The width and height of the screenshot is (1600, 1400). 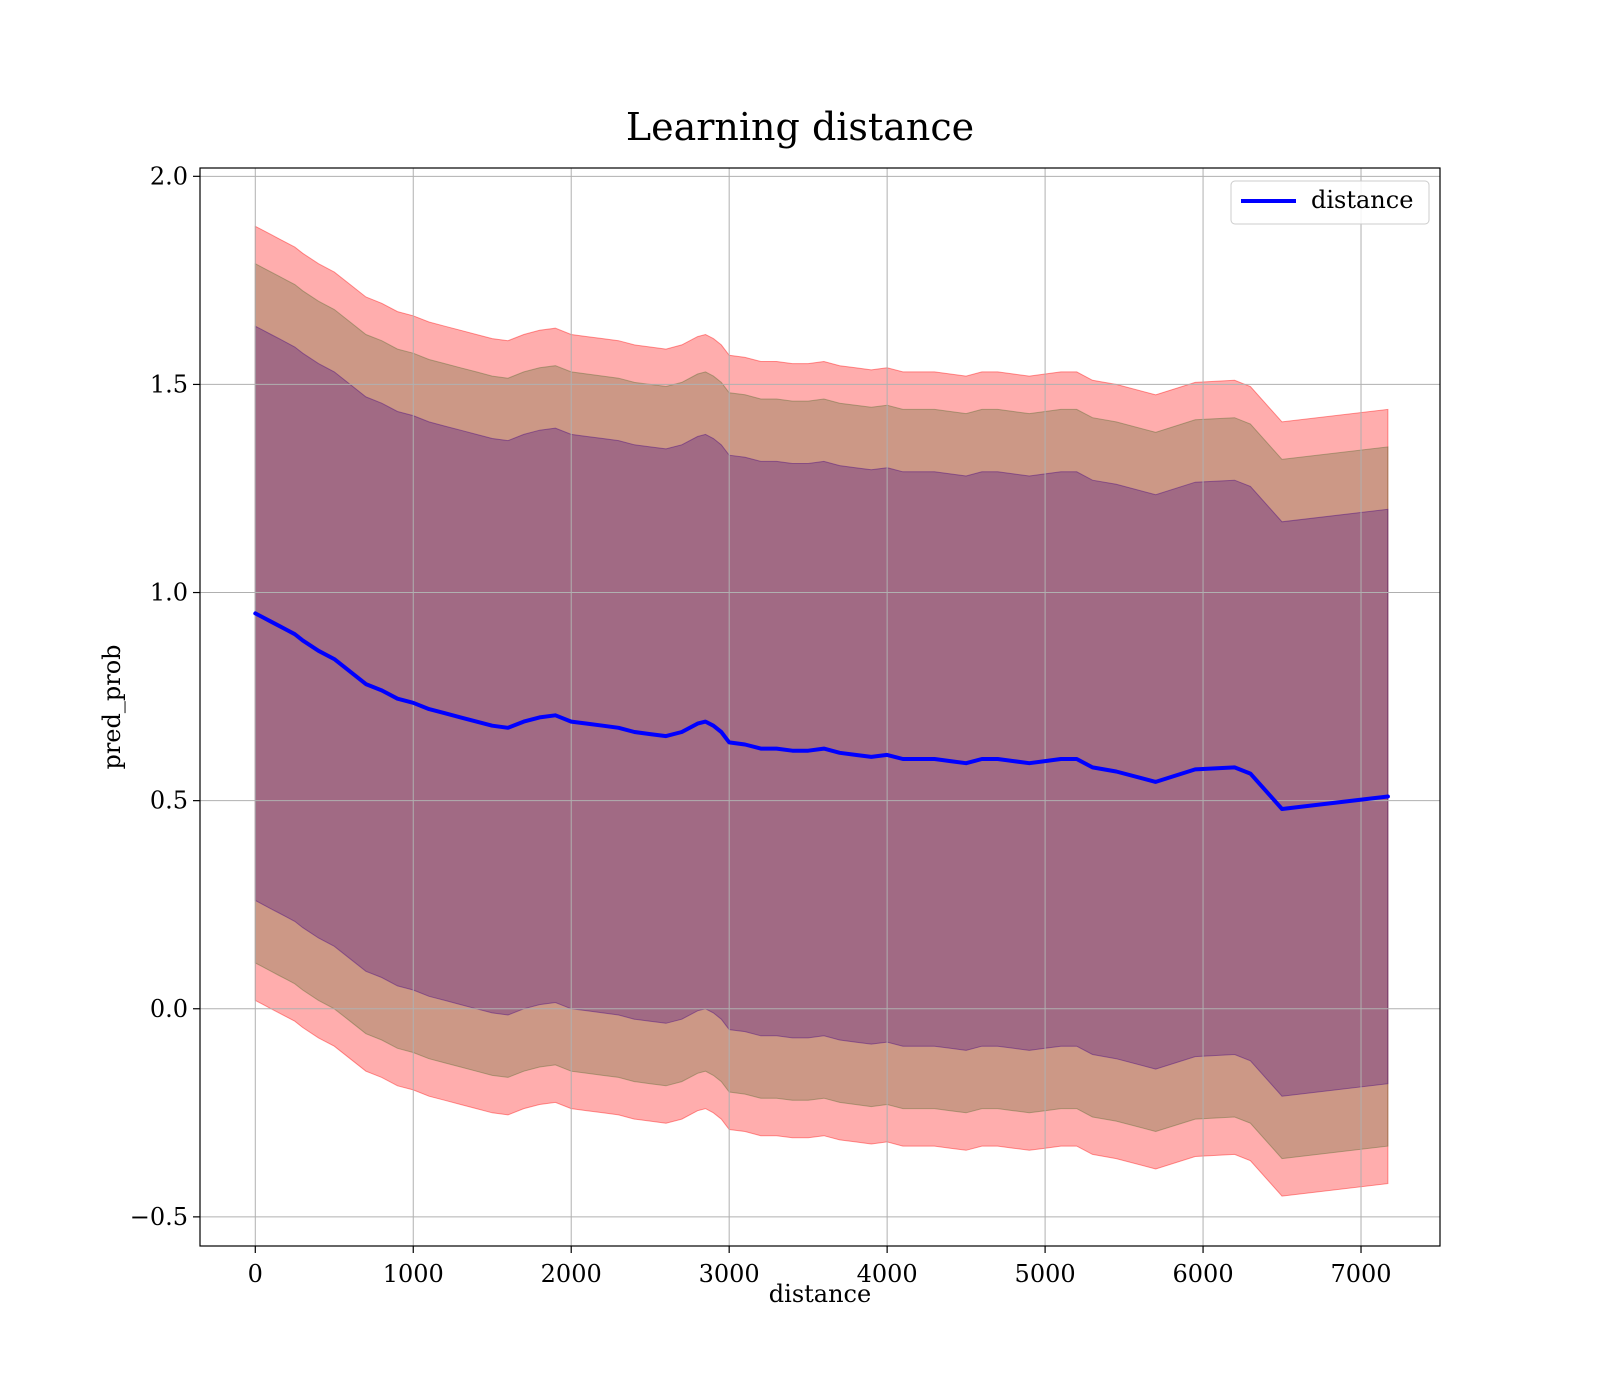 I want to click on legend-box, so click(x=1330, y=202).